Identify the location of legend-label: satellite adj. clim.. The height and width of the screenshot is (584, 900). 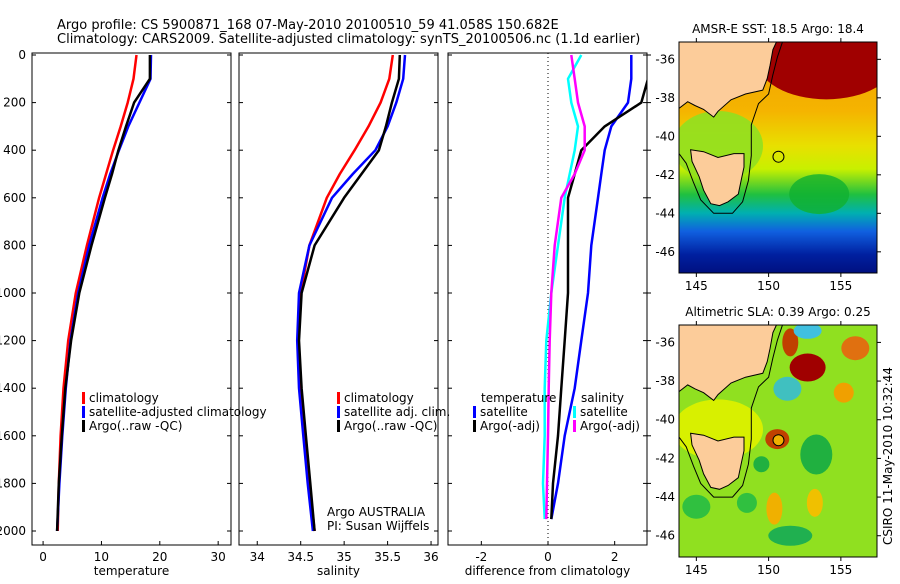
(397, 412).